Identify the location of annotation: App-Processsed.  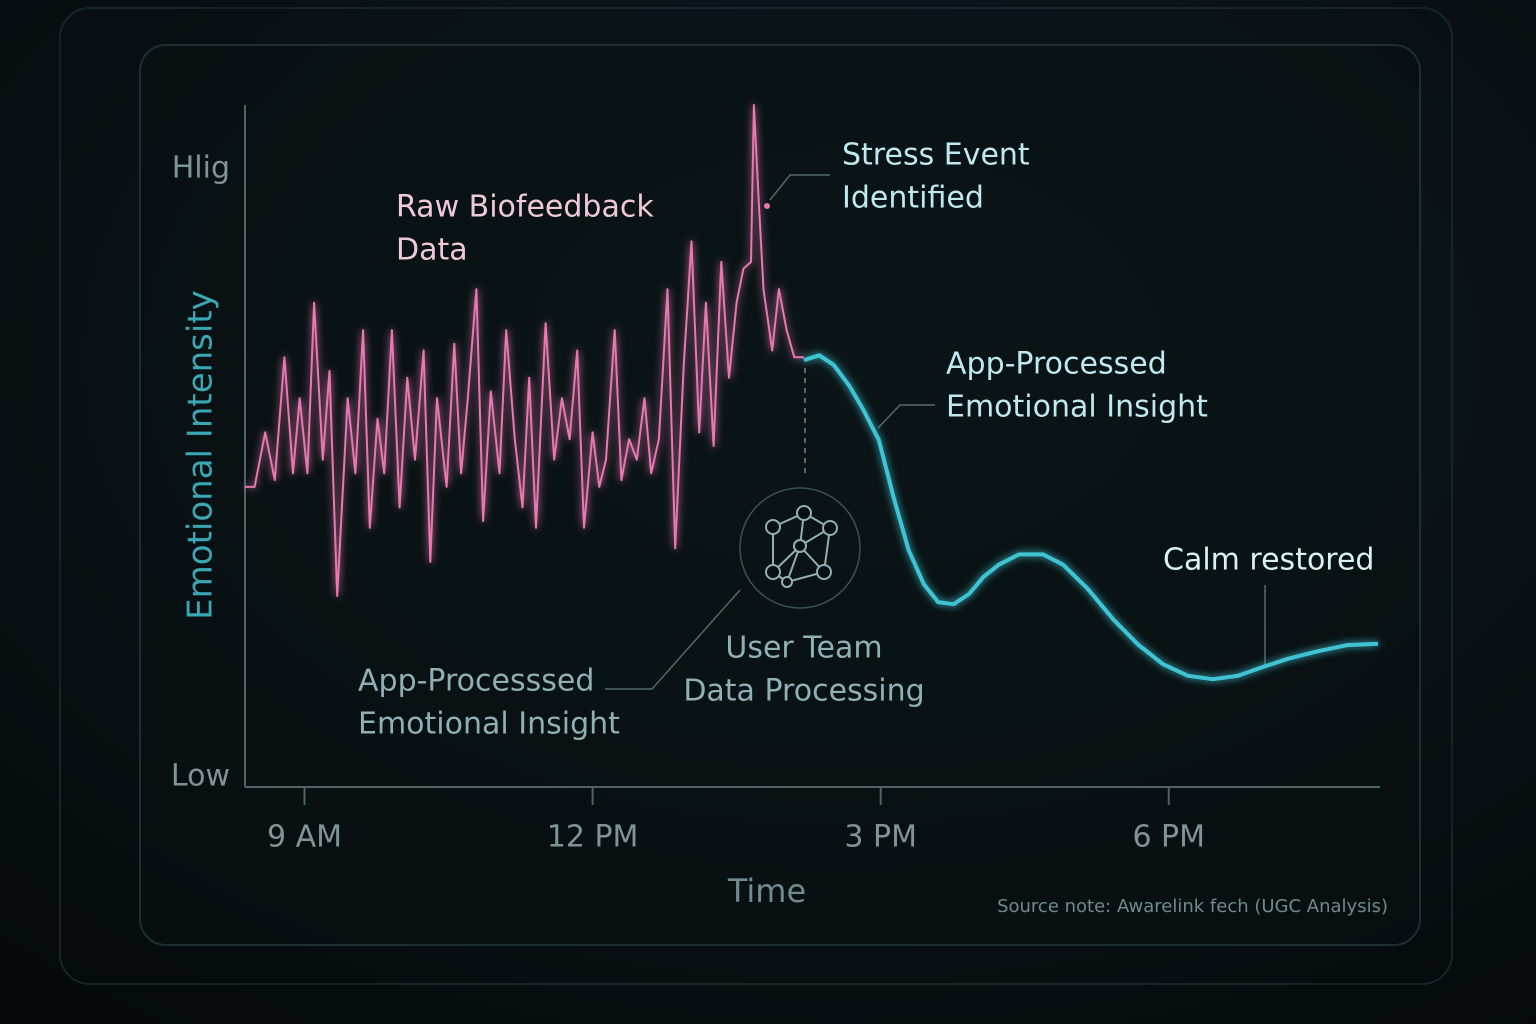
(476, 681).